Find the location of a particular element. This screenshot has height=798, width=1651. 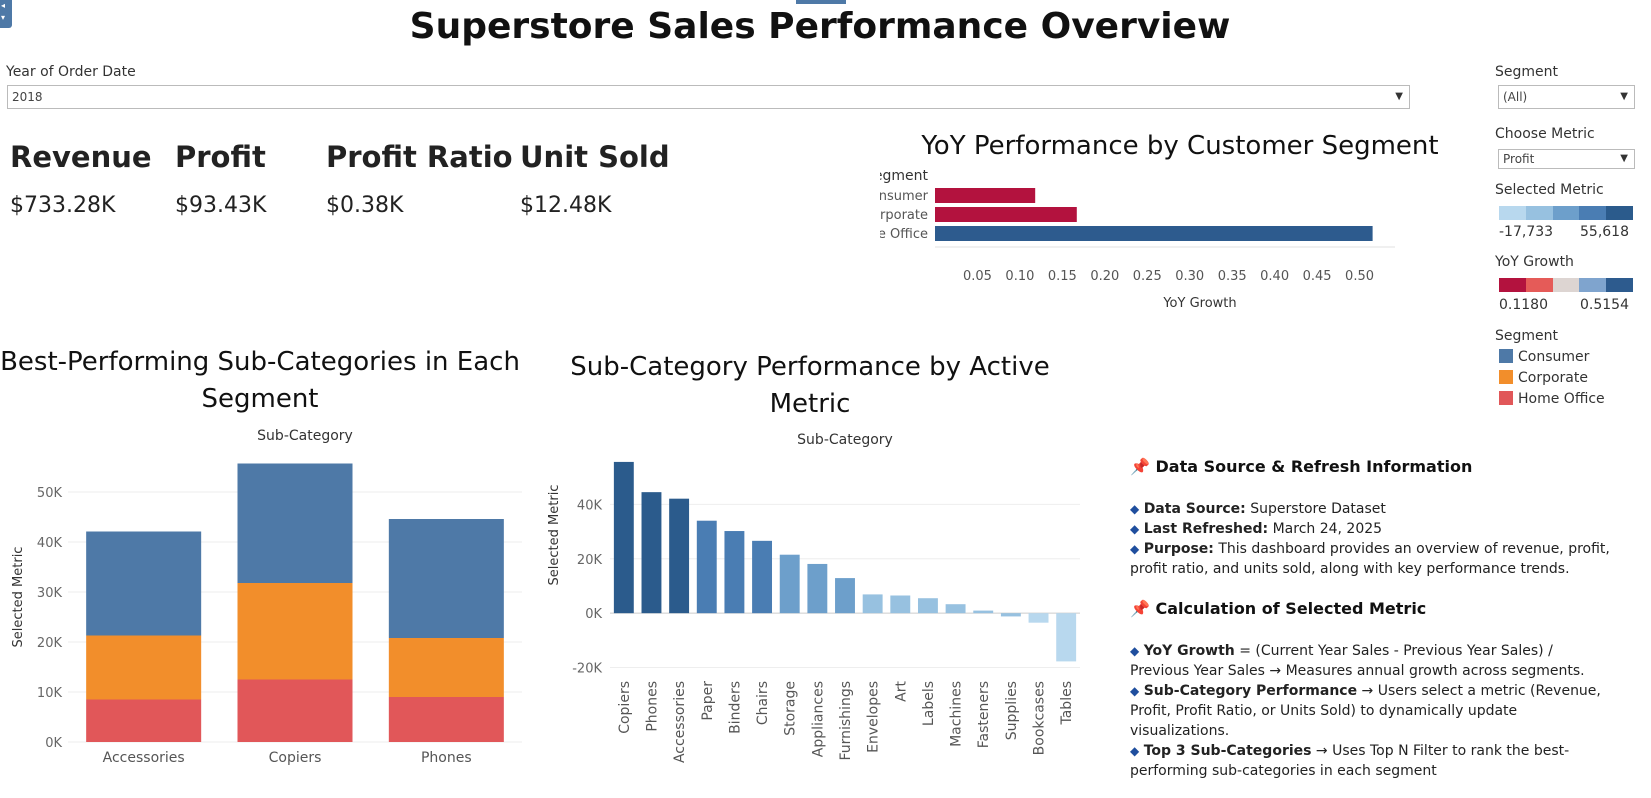

info-subperf-label: Sub-Category Performance is located at coordinates (1250, 691).